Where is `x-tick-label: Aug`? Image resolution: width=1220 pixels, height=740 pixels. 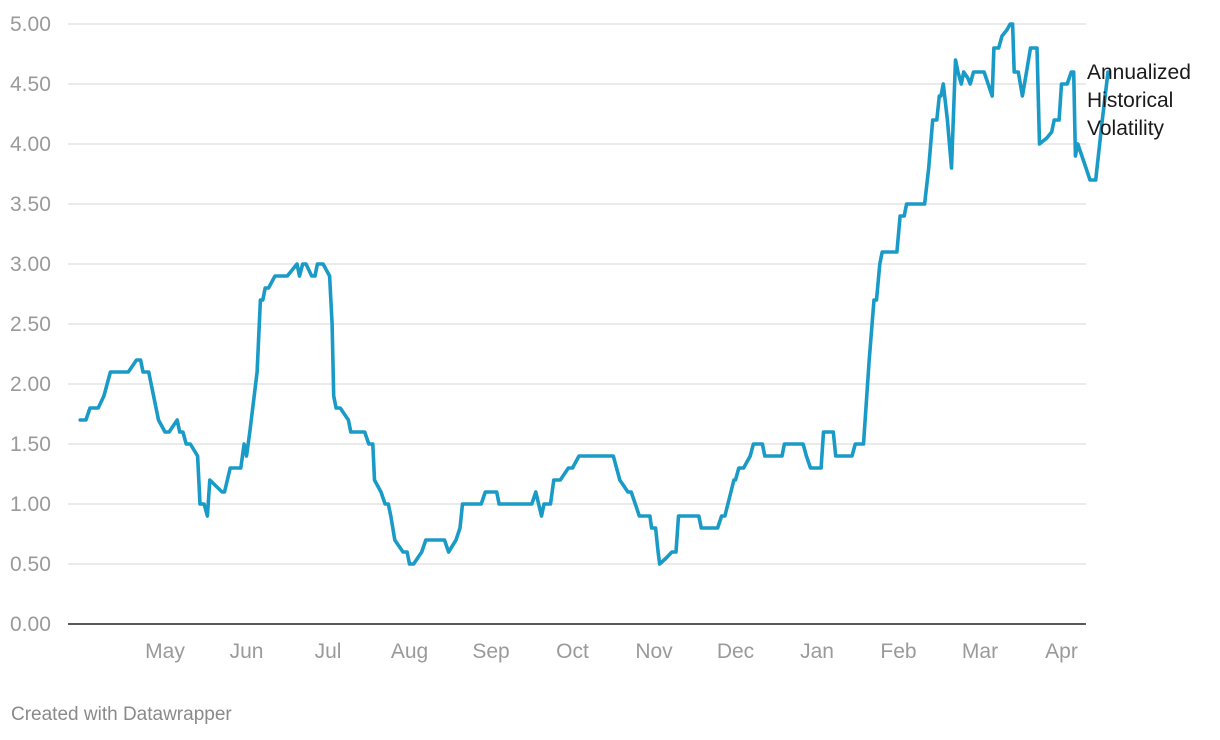 x-tick-label: Aug is located at coordinates (409, 651).